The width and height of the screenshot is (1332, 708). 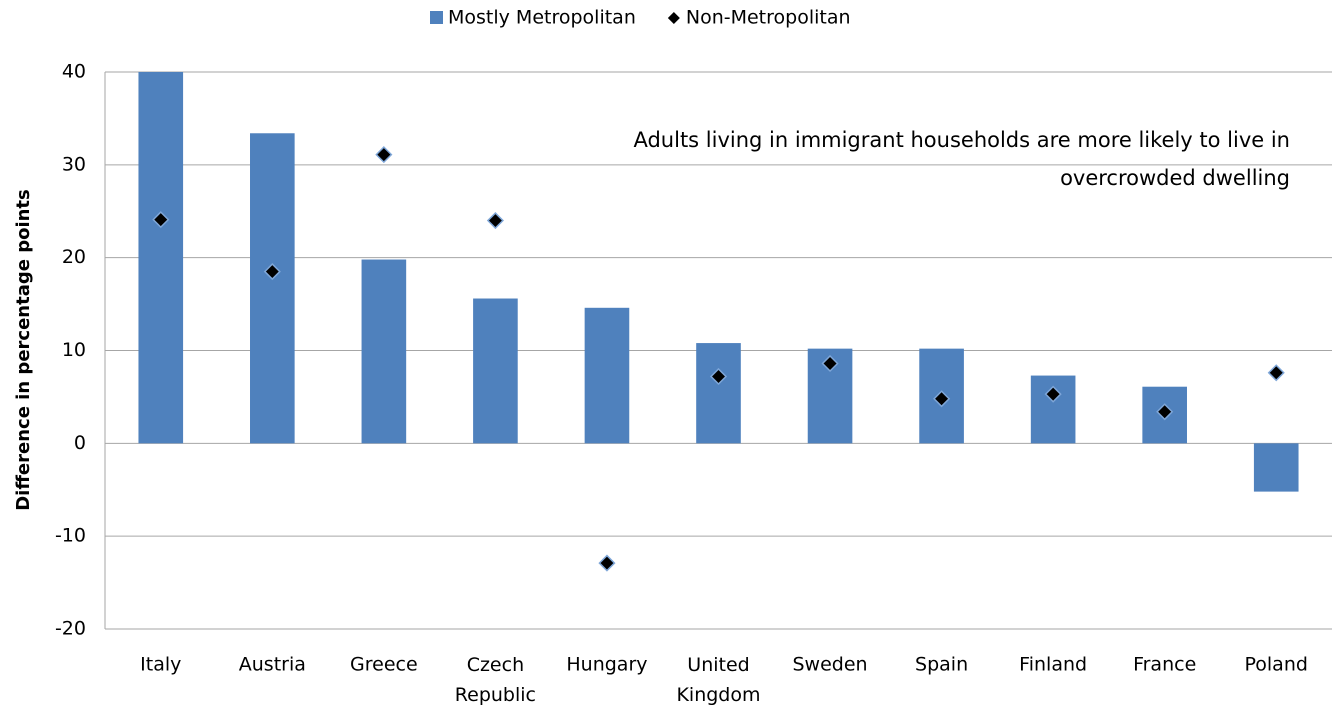 What do you see at coordinates (272, 665) in the screenshot?
I see `x-tick-label: Austria` at bounding box center [272, 665].